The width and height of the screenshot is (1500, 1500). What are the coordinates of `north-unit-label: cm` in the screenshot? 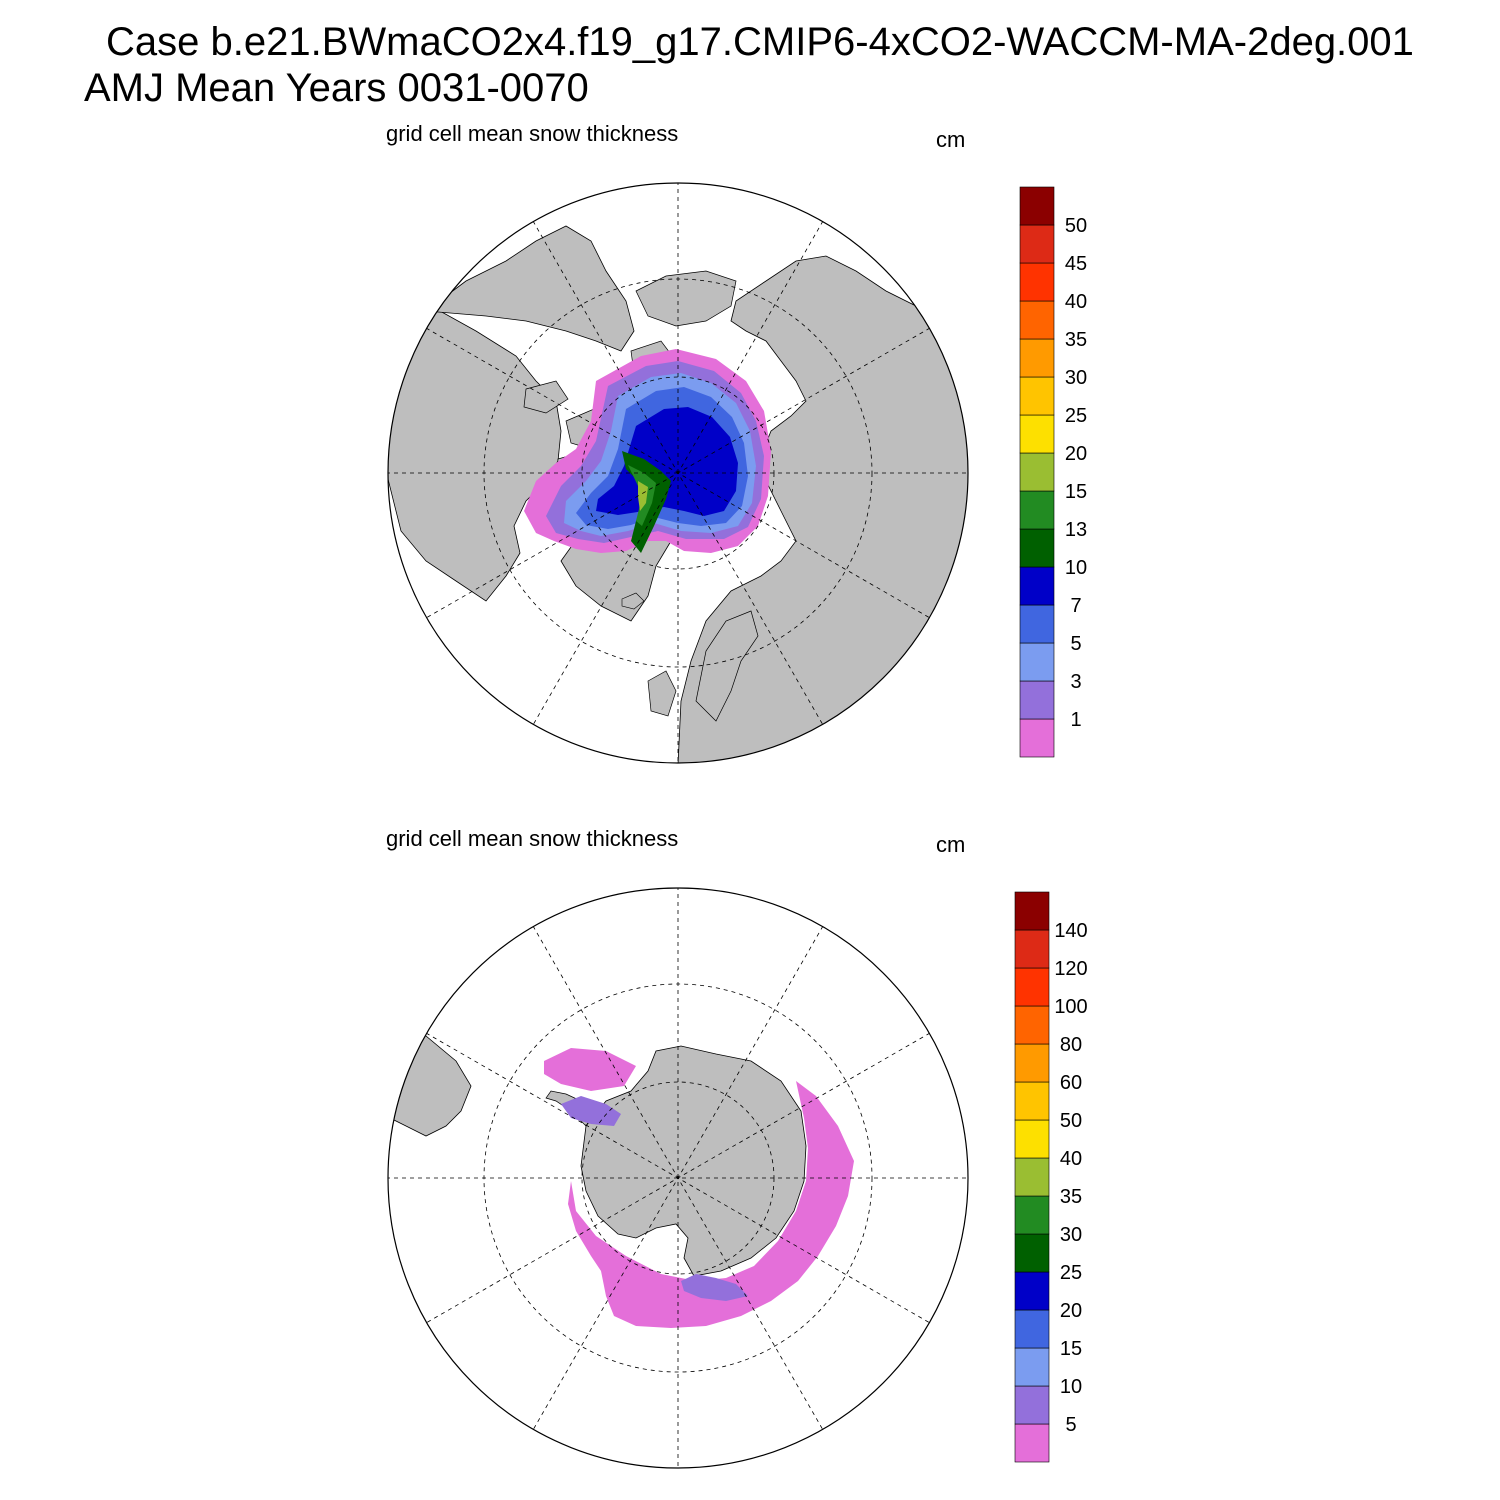 It's located at (951, 139).